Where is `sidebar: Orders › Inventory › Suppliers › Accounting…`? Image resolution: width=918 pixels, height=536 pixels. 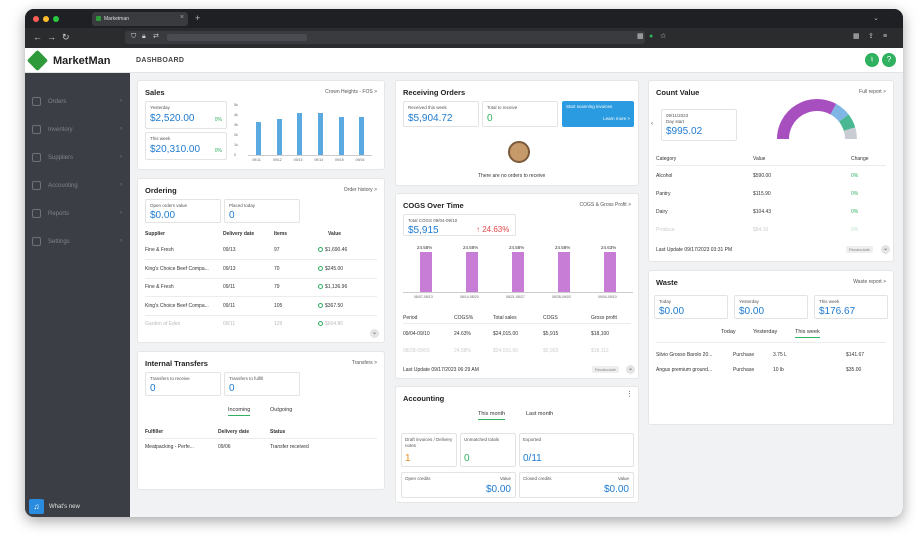 sidebar: Orders › Inventory › Suppliers › Accounting… is located at coordinates (77, 295).